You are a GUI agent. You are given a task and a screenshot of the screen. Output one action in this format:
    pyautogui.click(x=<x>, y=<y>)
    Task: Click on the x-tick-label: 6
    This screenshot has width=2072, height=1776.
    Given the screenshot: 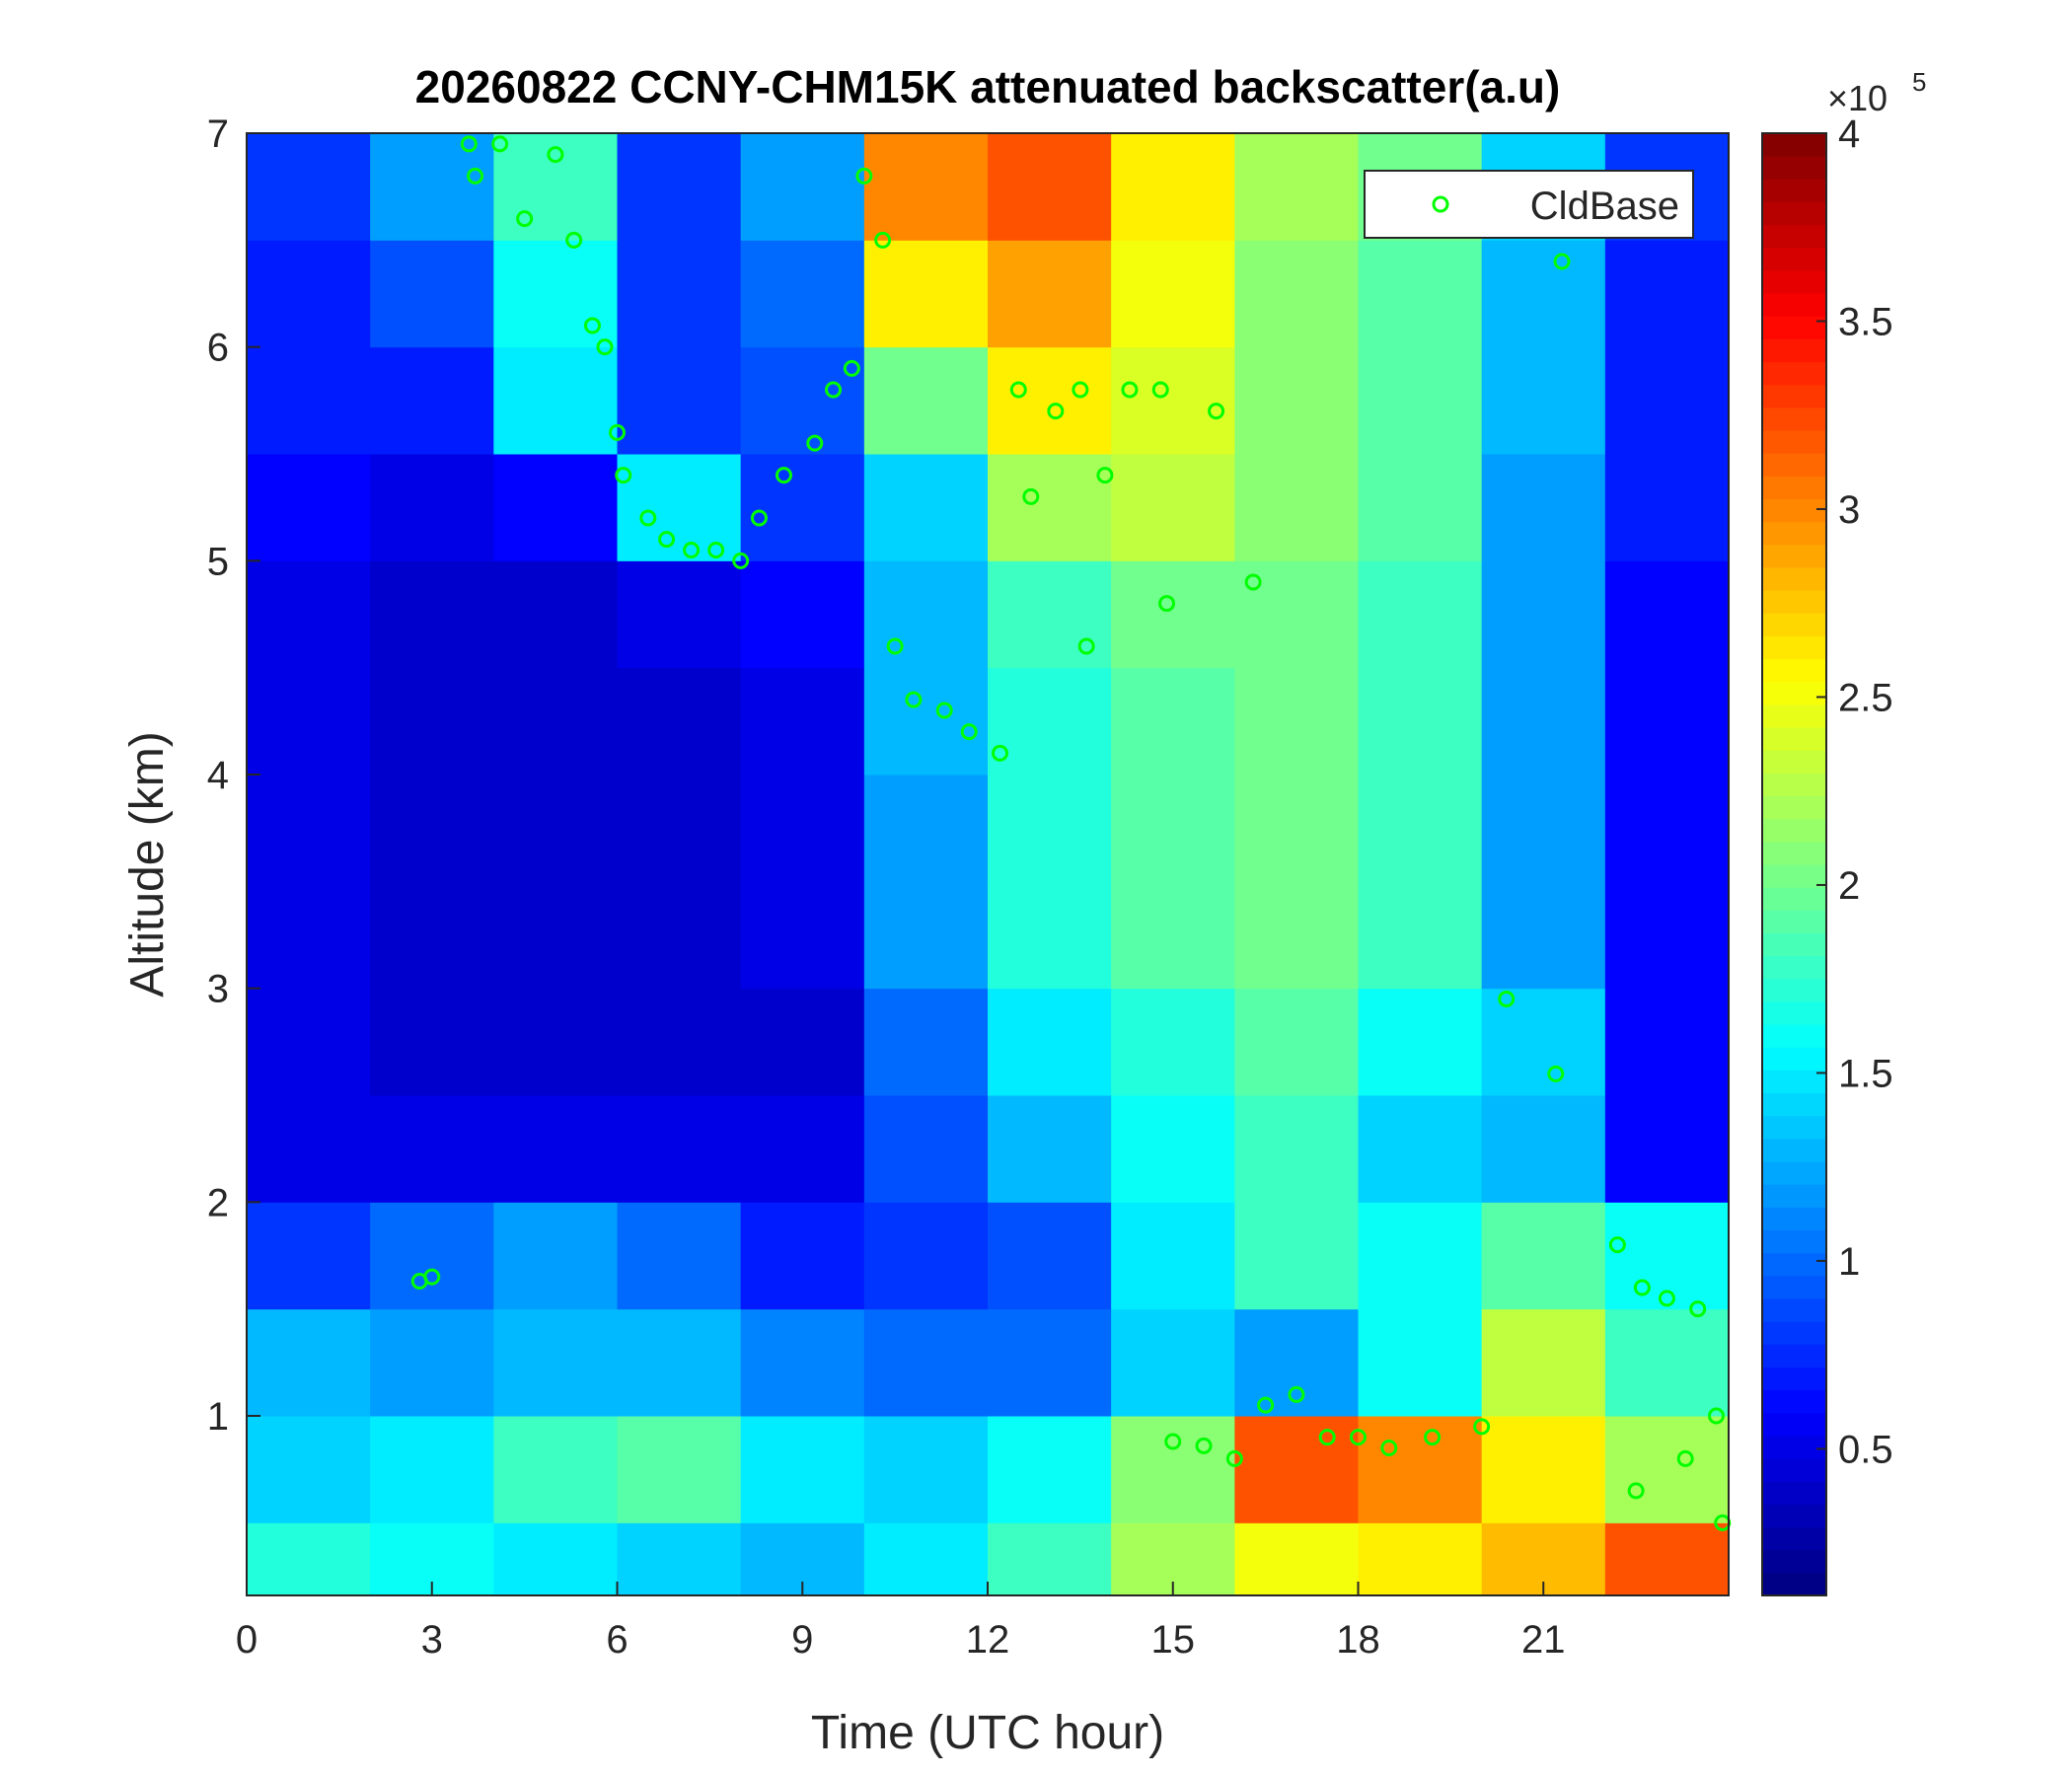 What is the action you would take?
    pyautogui.click(x=617, y=1640)
    